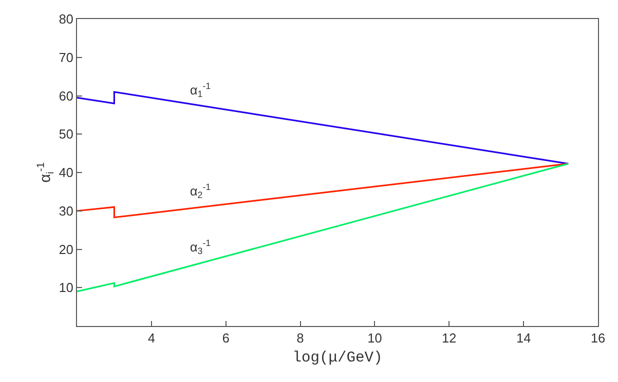 The height and width of the screenshot is (382, 618). Describe the element at coordinates (226, 338) in the screenshot. I see `x-tick-label: 6` at that location.